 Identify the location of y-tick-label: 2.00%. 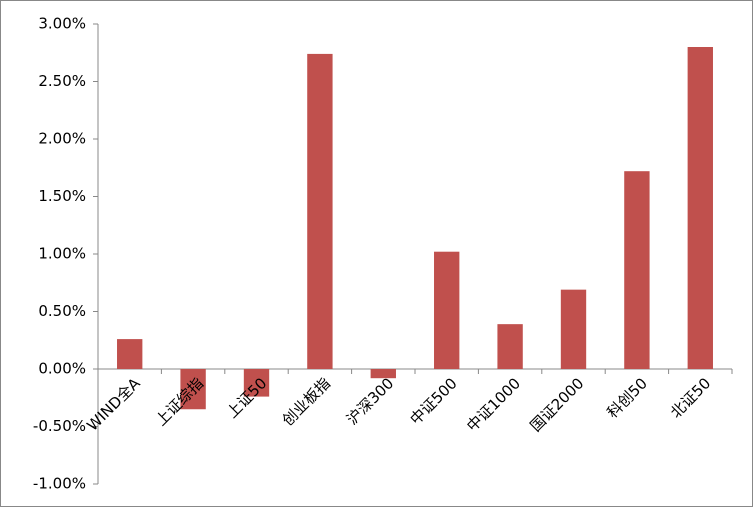
(62, 139).